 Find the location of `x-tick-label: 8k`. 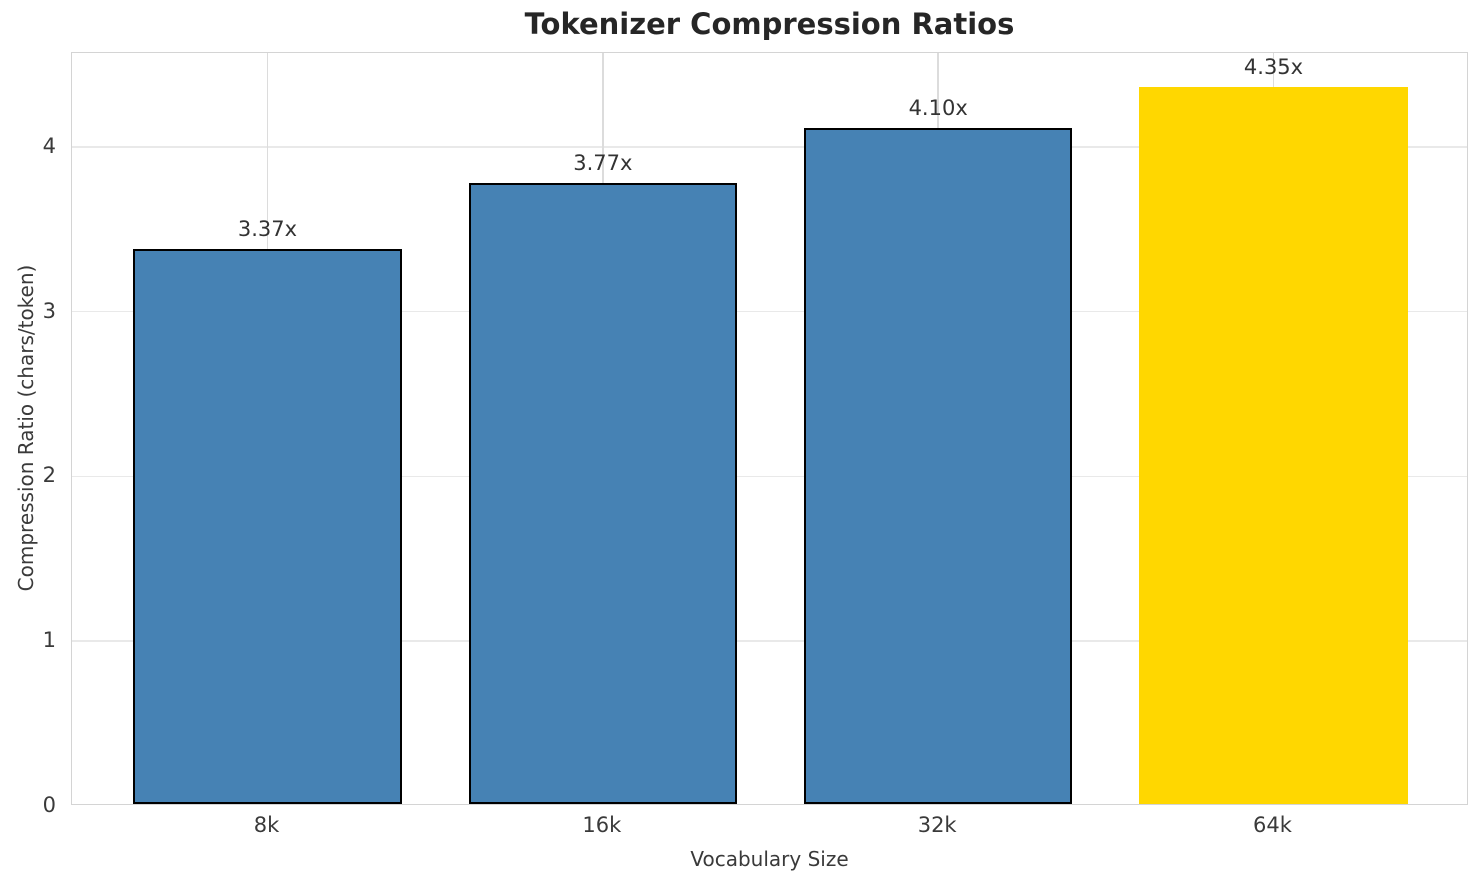

x-tick-label: 8k is located at coordinates (266, 825).